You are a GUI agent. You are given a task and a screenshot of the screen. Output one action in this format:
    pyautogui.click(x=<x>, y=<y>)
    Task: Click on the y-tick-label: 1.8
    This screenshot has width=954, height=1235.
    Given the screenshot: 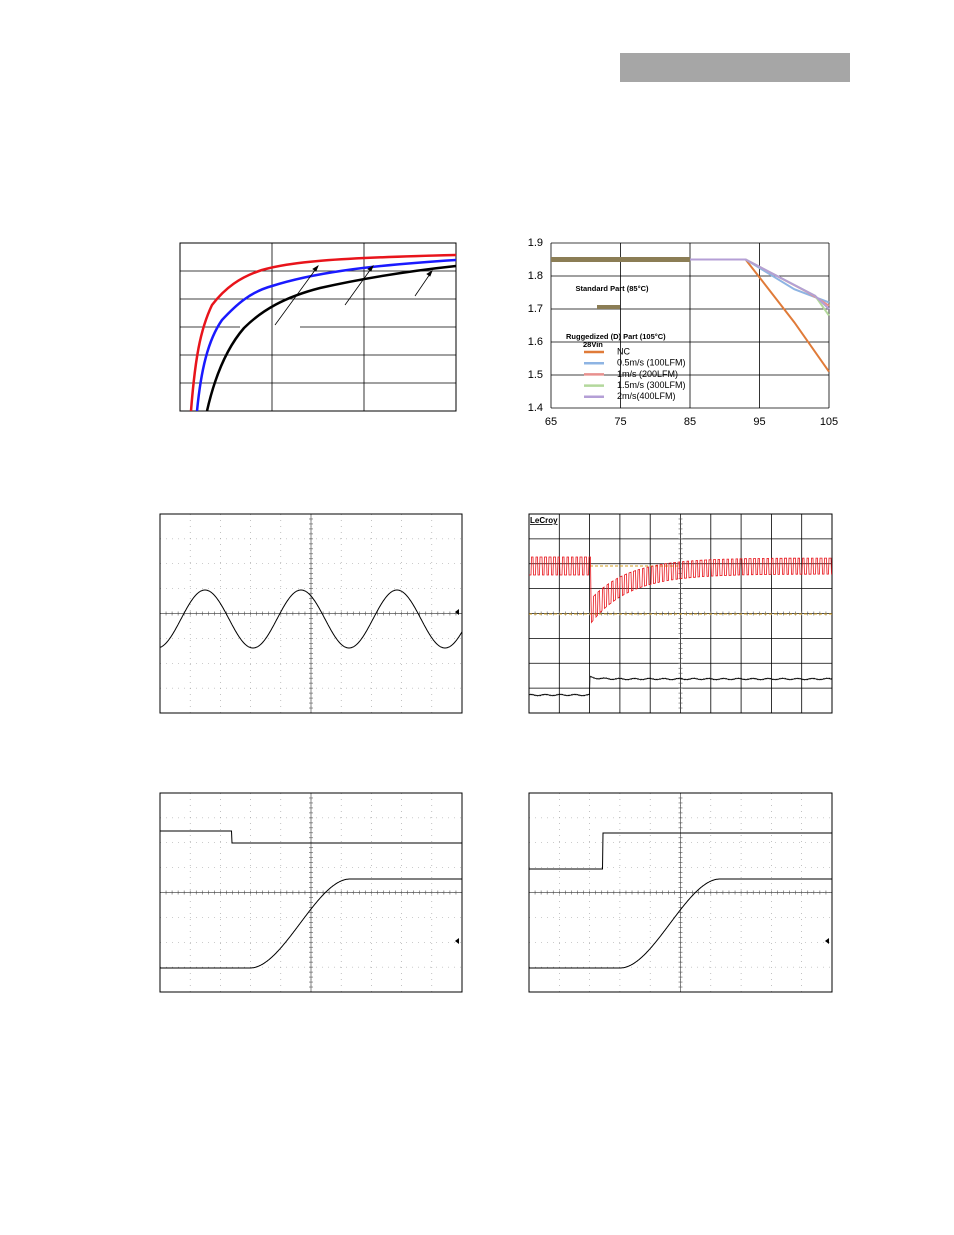 What is the action you would take?
    pyautogui.click(x=535, y=276)
    